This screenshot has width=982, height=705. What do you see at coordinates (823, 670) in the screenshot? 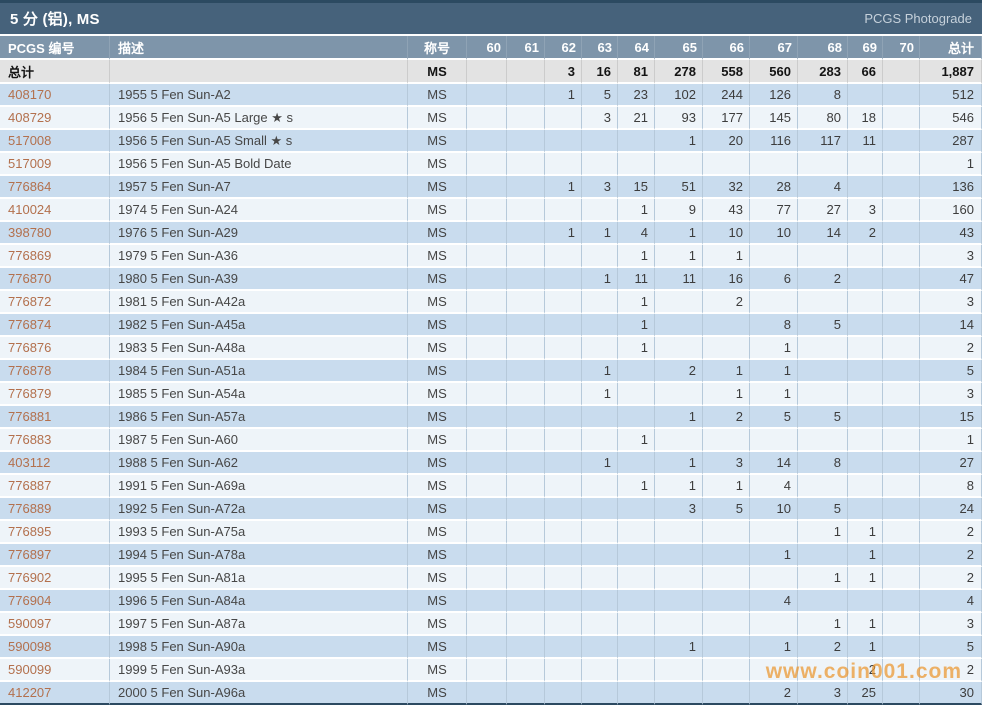
I see `grade-68-count` at bounding box center [823, 670].